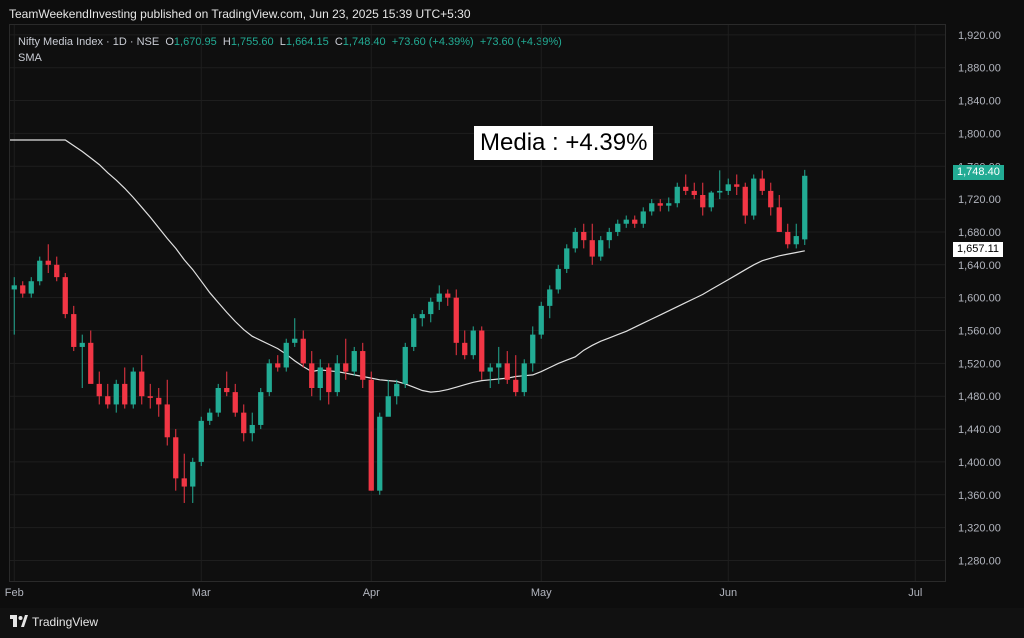  I want to click on annotation-label: Media : +4.39%, so click(564, 143).